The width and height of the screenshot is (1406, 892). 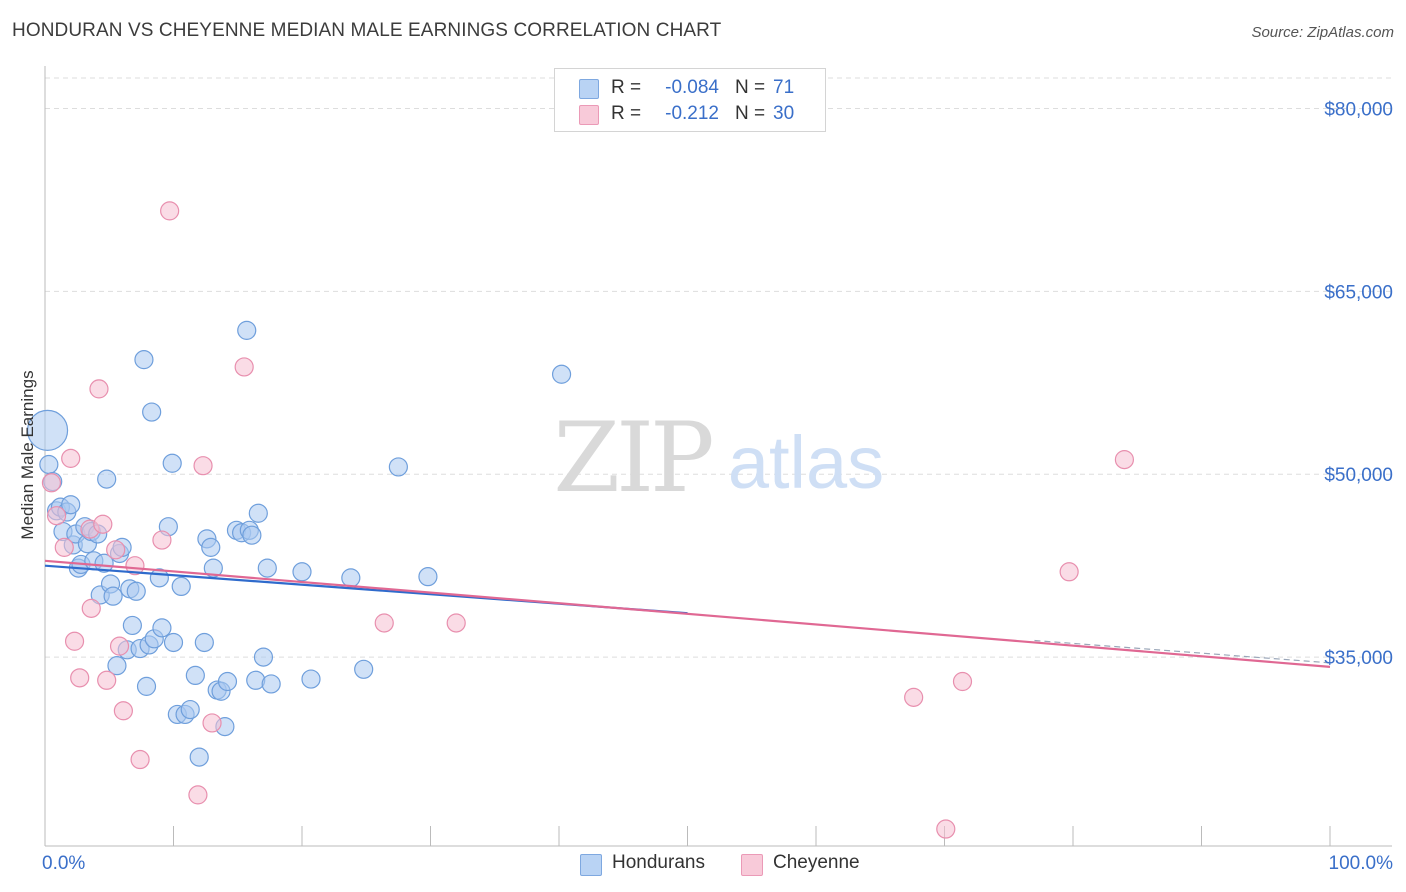 What do you see at coordinates (752, 865) in the screenshot?
I see `cheyenne-legend-swatch` at bounding box center [752, 865].